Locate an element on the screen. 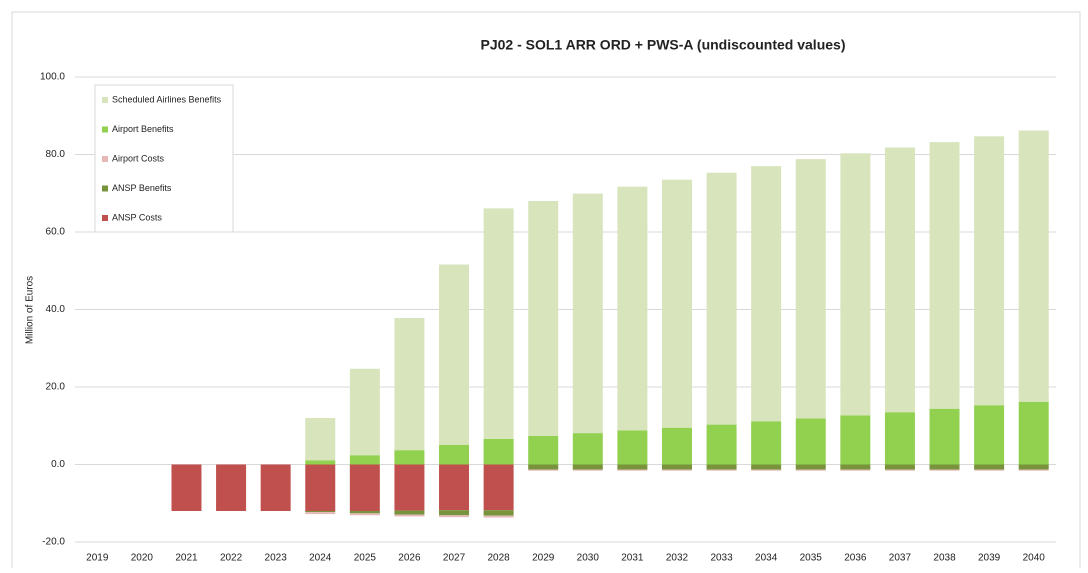 Image resolution: width=1088 pixels, height=573 pixels. y-tick-label: 0.0 is located at coordinates (58, 464).